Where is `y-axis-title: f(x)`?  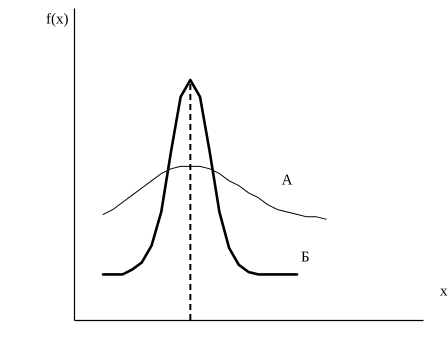
y-axis-title: f(x) is located at coordinates (57, 20).